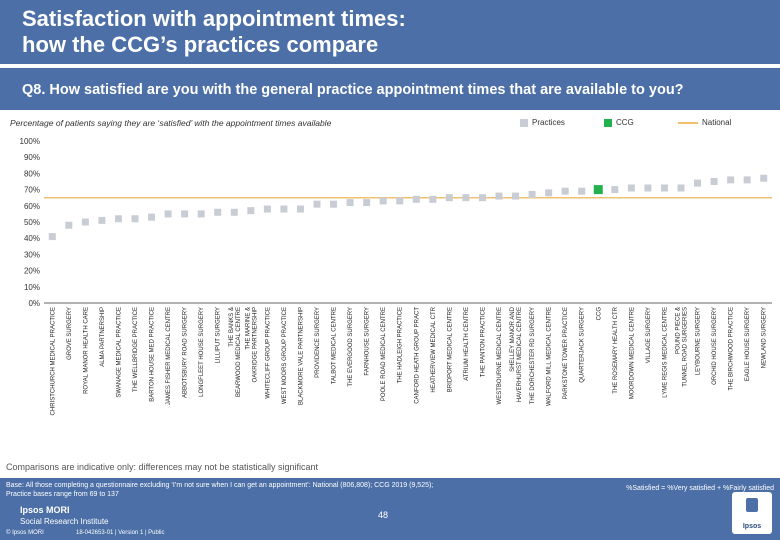 The height and width of the screenshot is (540, 780). What do you see at coordinates (548, 122) in the screenshot?
I see `legend-practices-label: Practices` at bounding box center [548, 122].